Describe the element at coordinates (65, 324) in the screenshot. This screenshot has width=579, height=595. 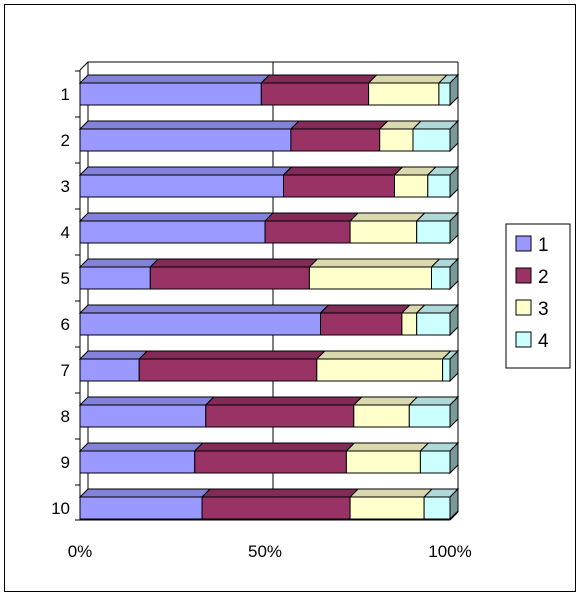
I see `y-tick-label-6: 6` at that location.